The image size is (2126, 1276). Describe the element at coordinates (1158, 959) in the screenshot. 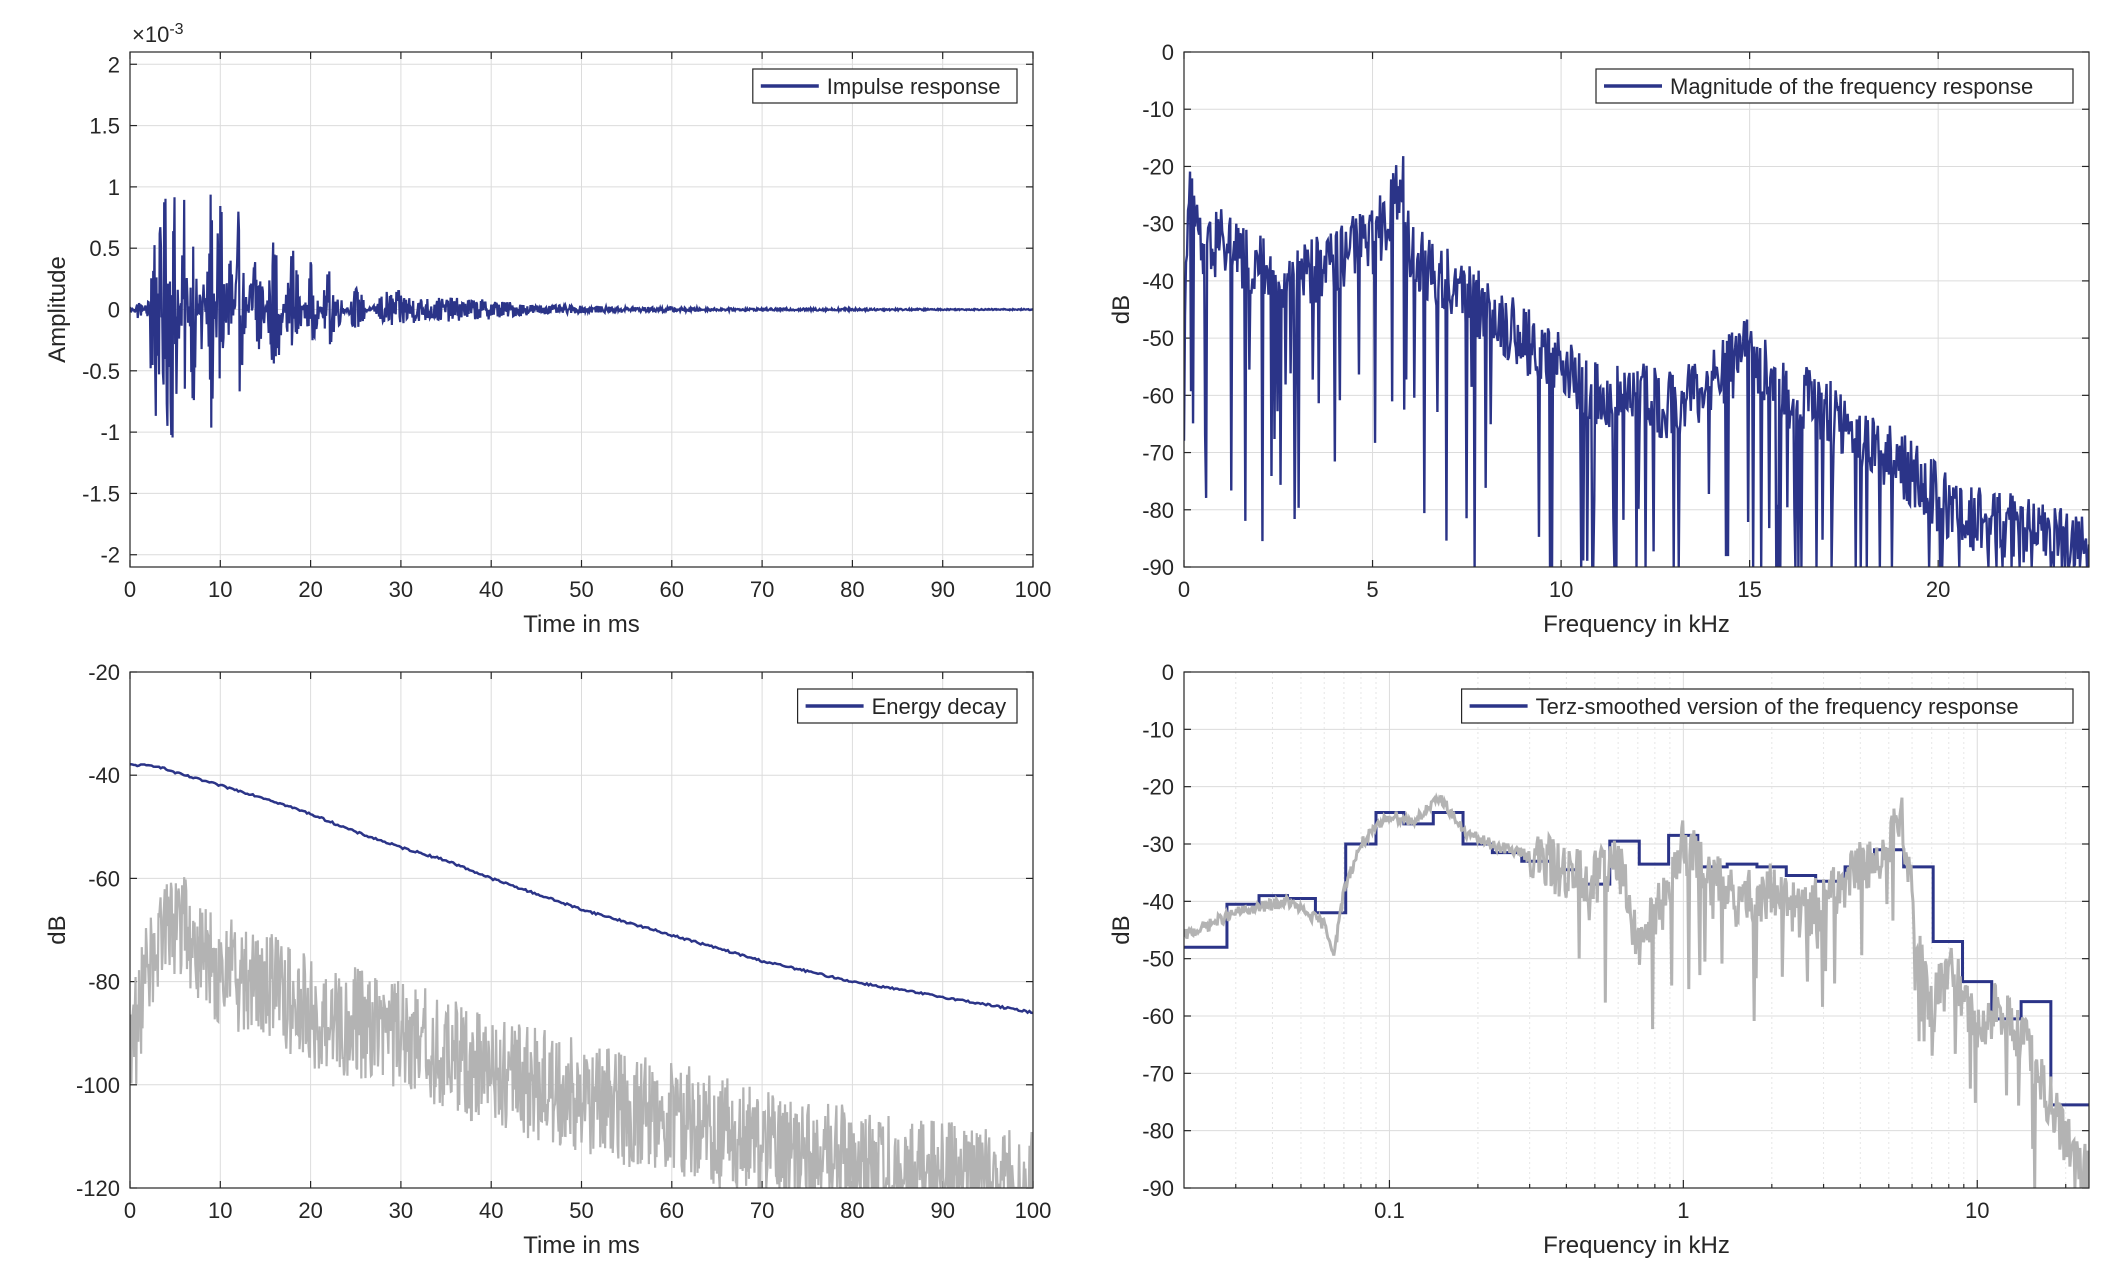

I see `y-tick-label: -50` at that location.